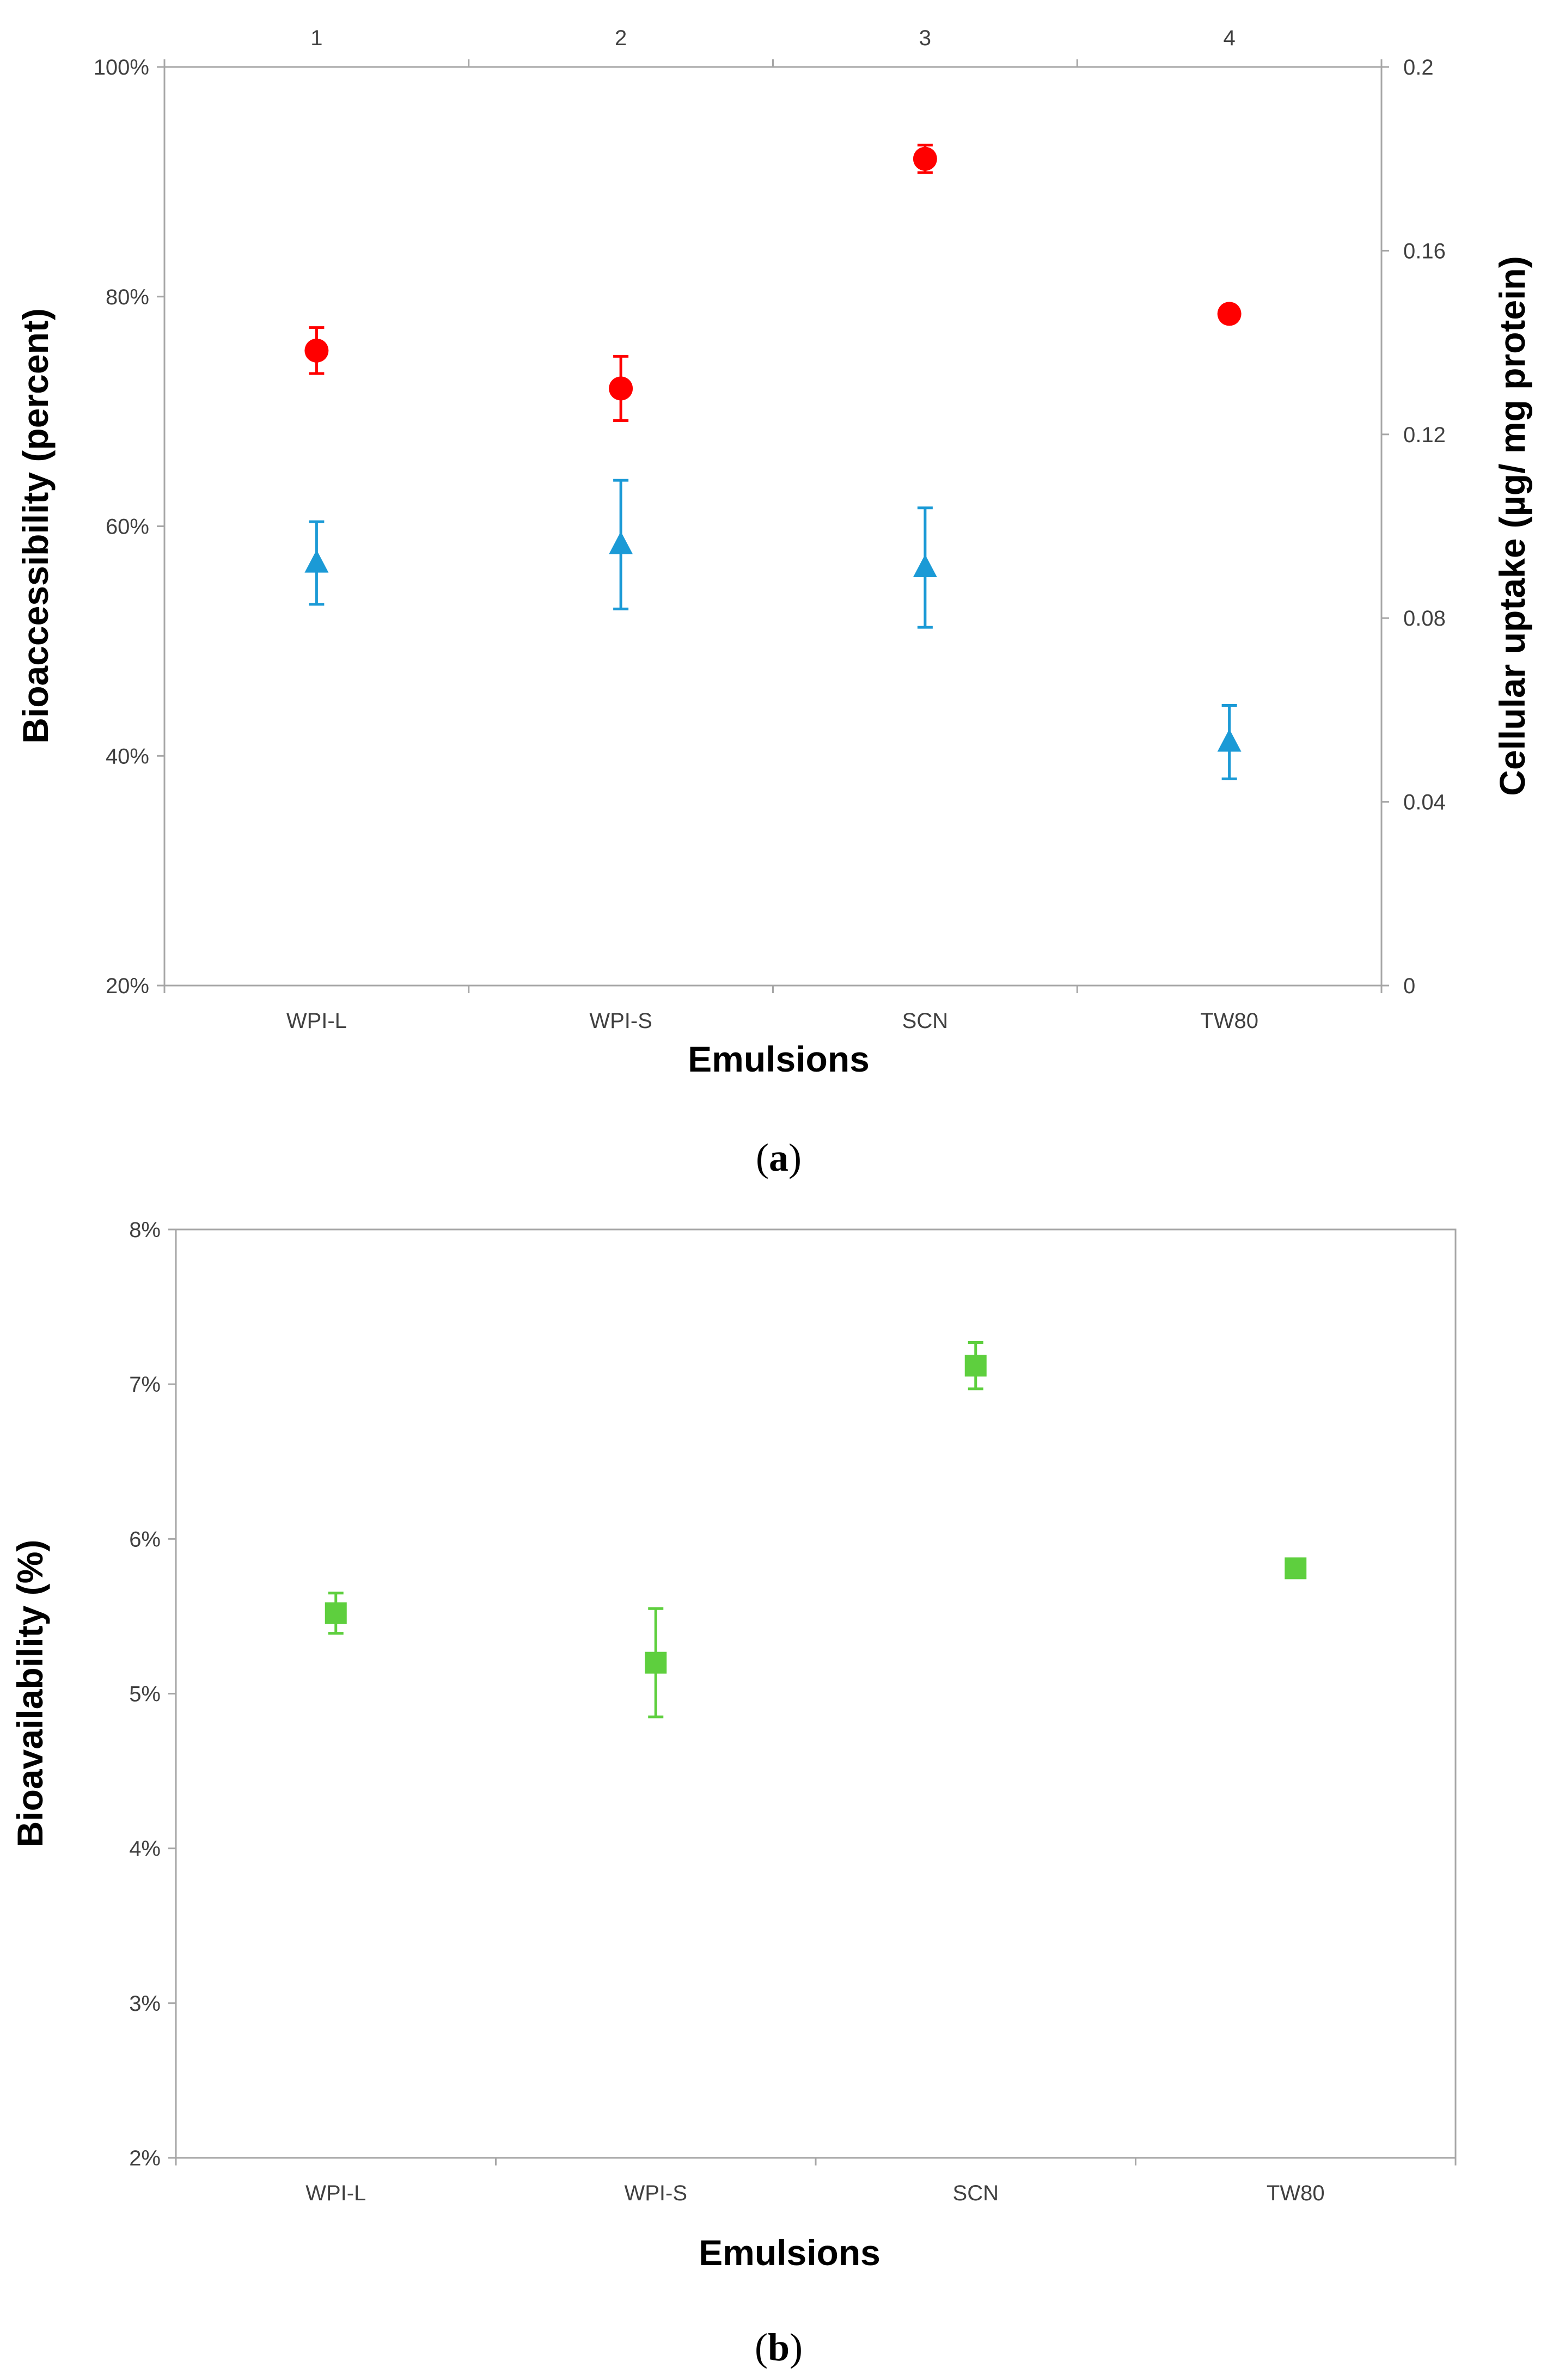 This screenshot has width=1553, height=2380. What do you see at coordinates (656, 2193) in the screenshot?
I see `panel-b-x-tick-label-1: WPI-S` at bounding box center [656, 2193].